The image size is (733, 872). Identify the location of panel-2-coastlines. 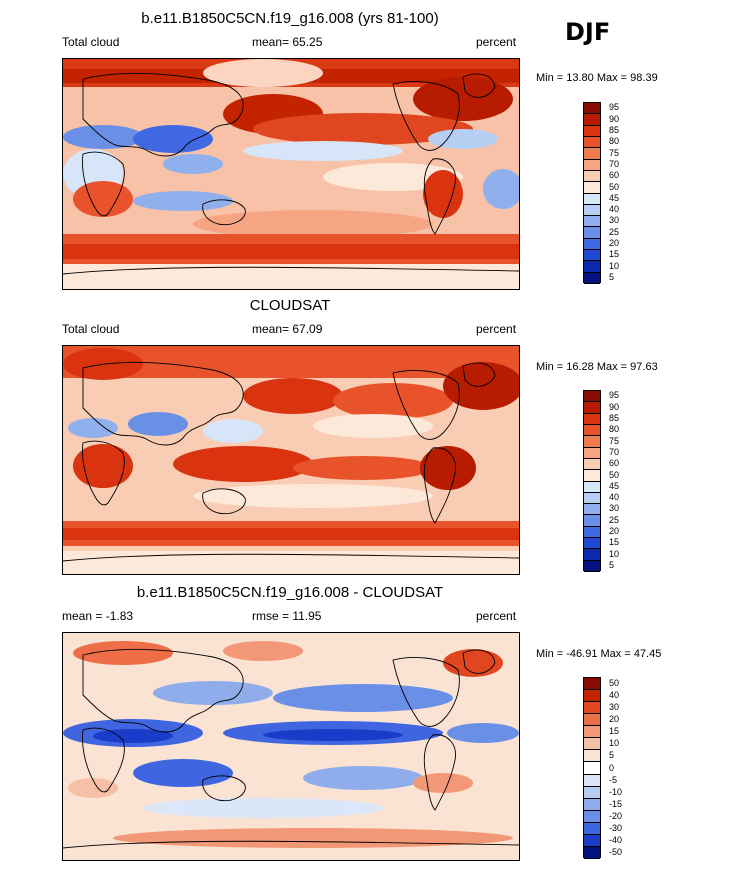
(291, 461).